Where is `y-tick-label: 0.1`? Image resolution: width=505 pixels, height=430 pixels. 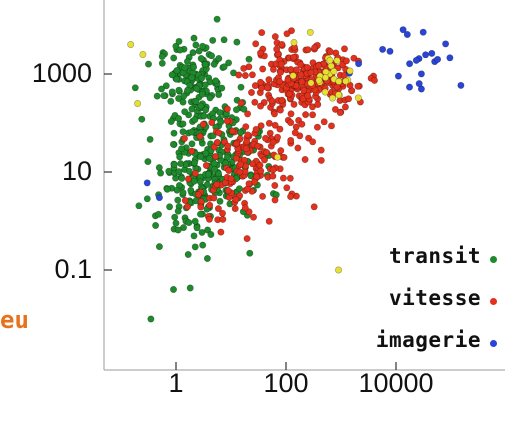
y-tick-label: 0.1 is located at coordinates (73, 269).